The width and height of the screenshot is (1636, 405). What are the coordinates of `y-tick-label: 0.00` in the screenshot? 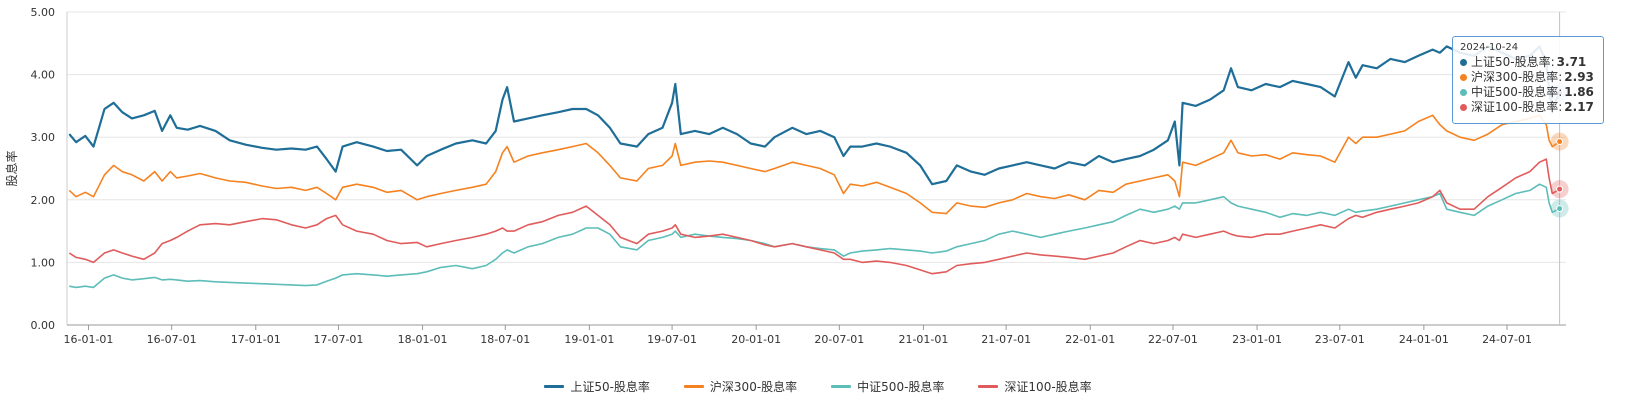 It's located at (43, 325).